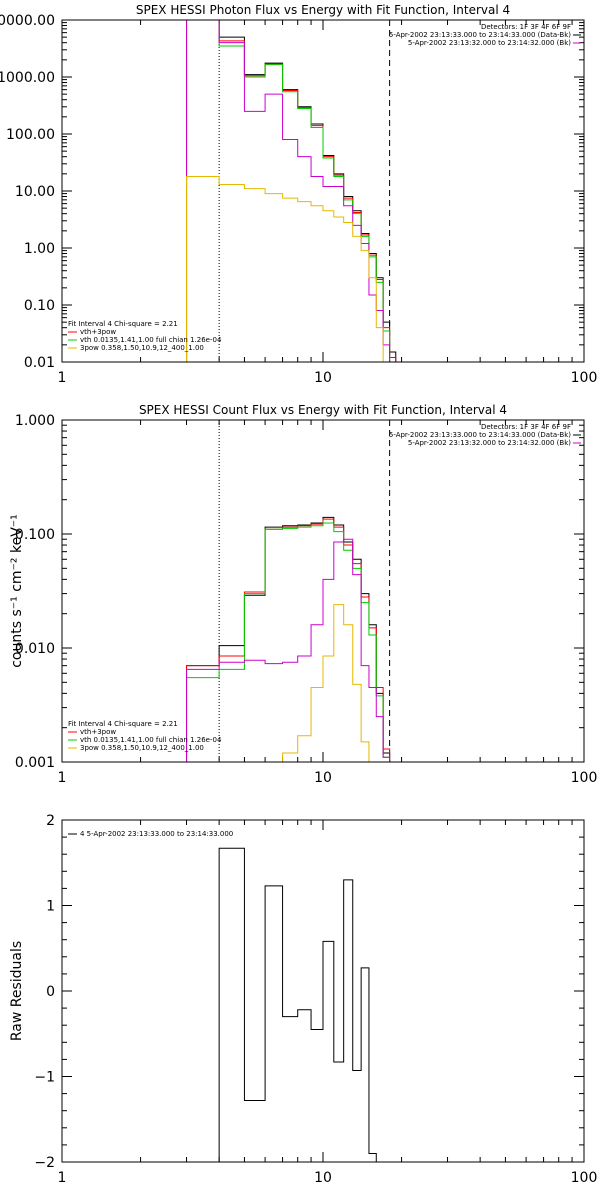 This screenshot has height=1200, width=600. What do you see at coordinates (35, 649) in the screenshot?
I see `y-tick-label: 0.010` at bounding box center [35, 649].